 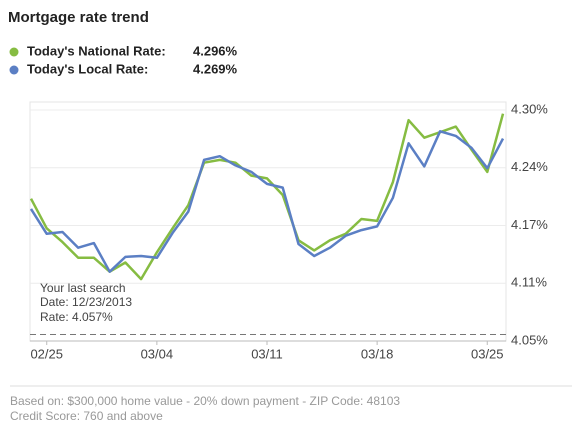 I want to click on y-tick-label: 4.05%, so click(x=529, y=339).